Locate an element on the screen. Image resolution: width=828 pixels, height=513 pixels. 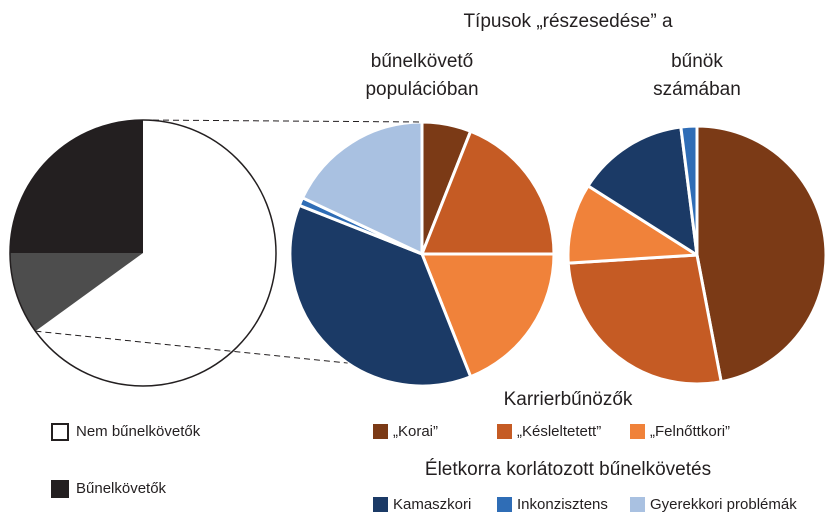
legend-label: „Felnőttkori” is located at coordinates (690, 431).